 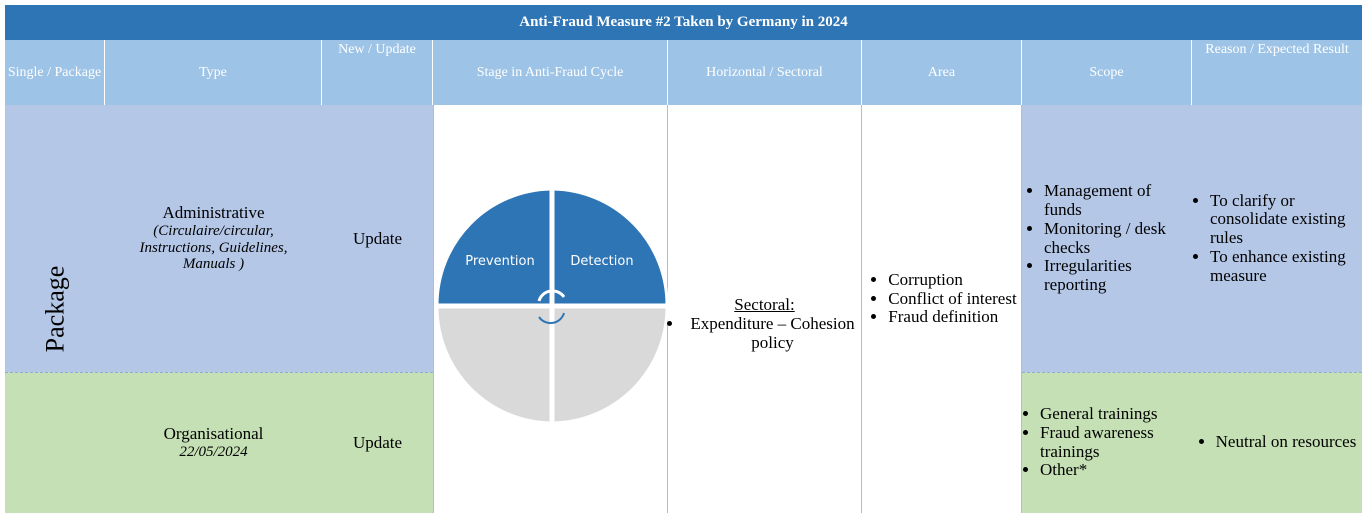 I want to click on list-item: General trainings, so click(x=1116, y=414).